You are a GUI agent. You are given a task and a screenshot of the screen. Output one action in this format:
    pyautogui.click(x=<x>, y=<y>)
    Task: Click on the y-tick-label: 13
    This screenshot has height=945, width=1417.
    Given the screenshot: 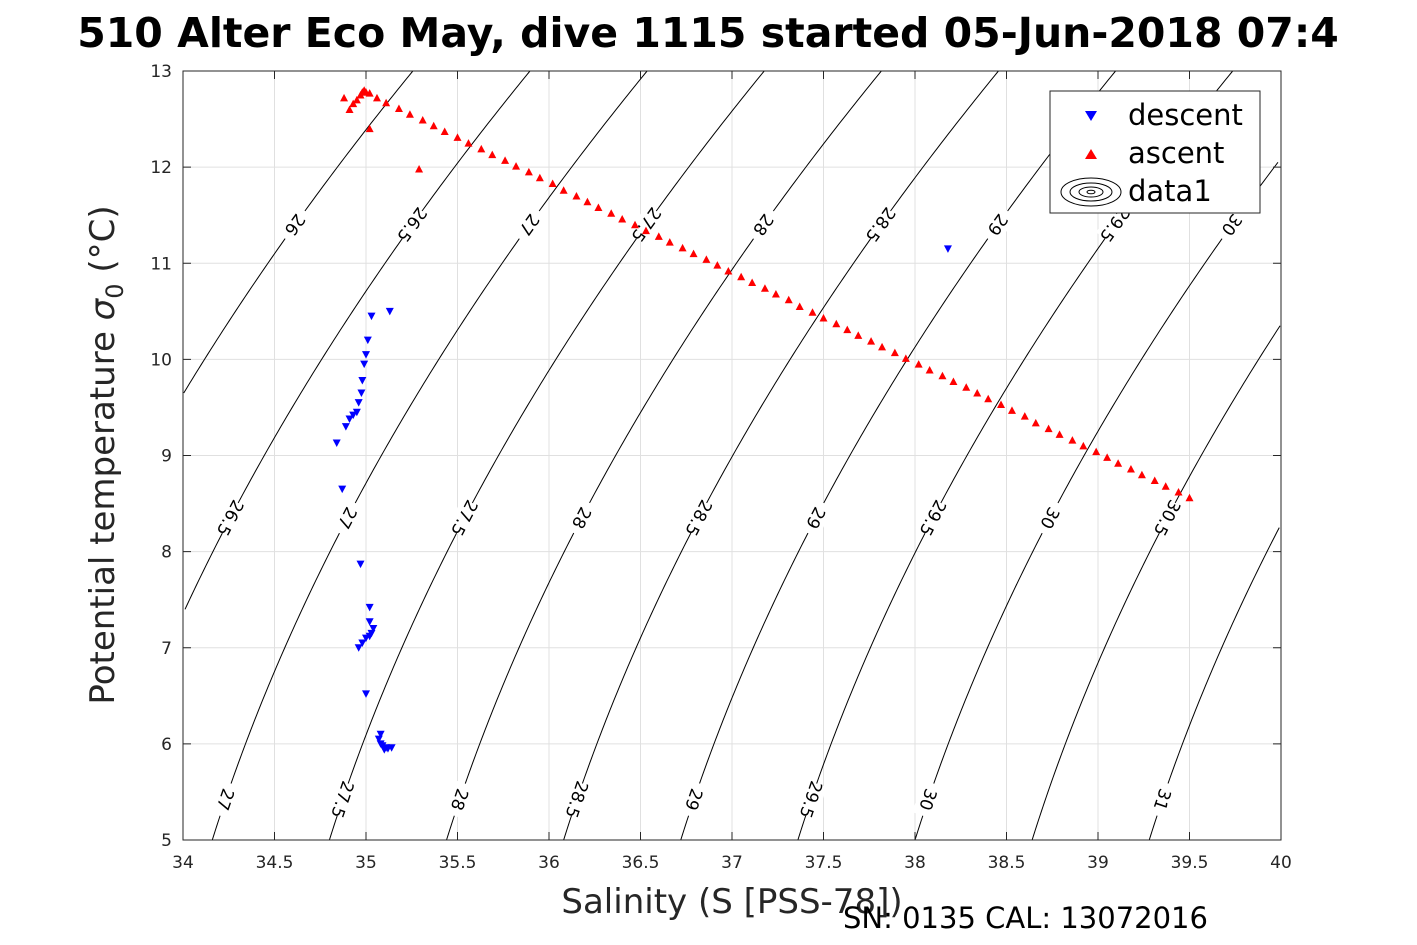 What is the action you would take?
    pyautogui.click(x=161, y=72)
    